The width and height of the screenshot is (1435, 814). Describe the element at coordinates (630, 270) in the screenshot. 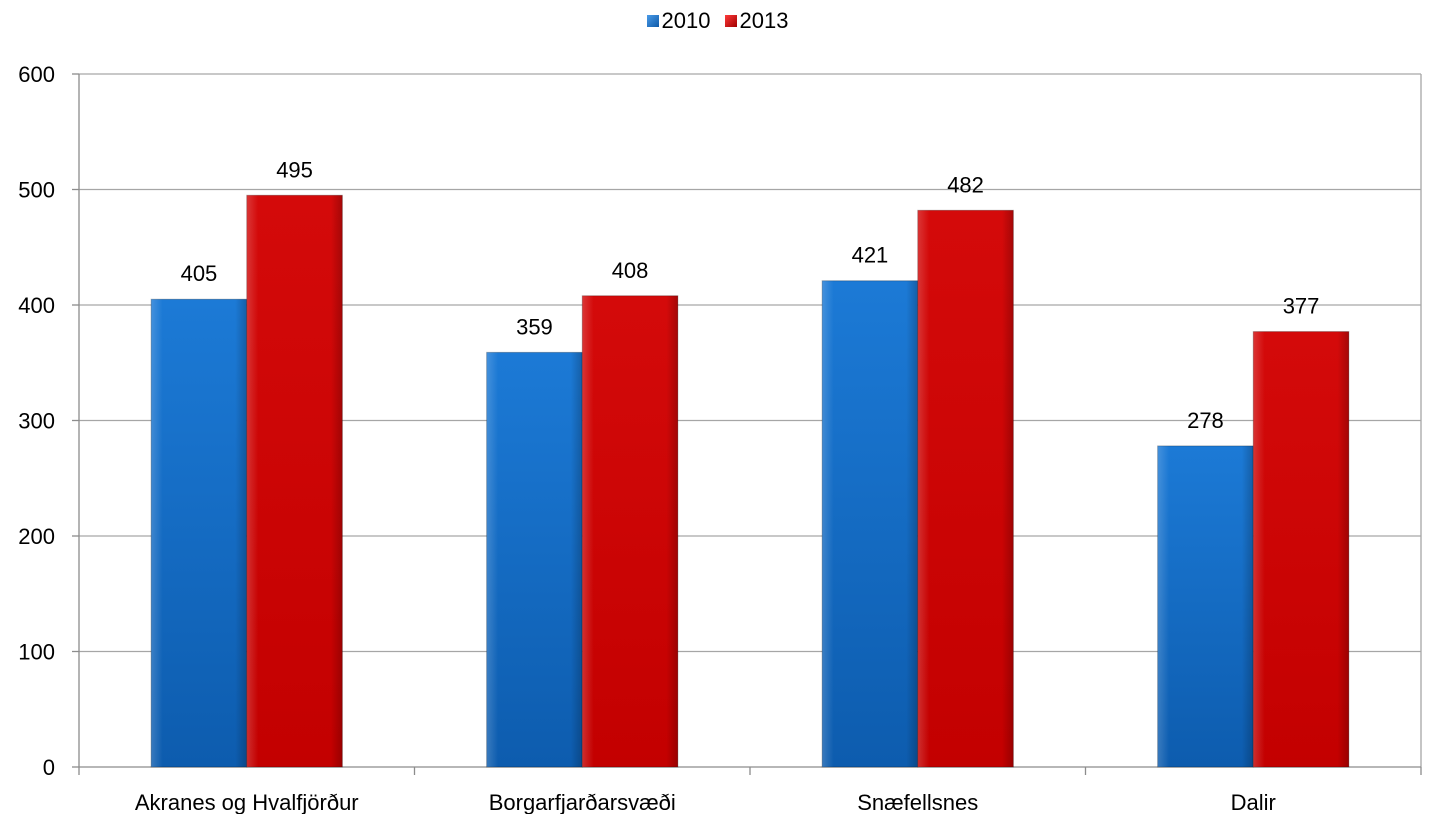

I see `data-label: 408` at that location.